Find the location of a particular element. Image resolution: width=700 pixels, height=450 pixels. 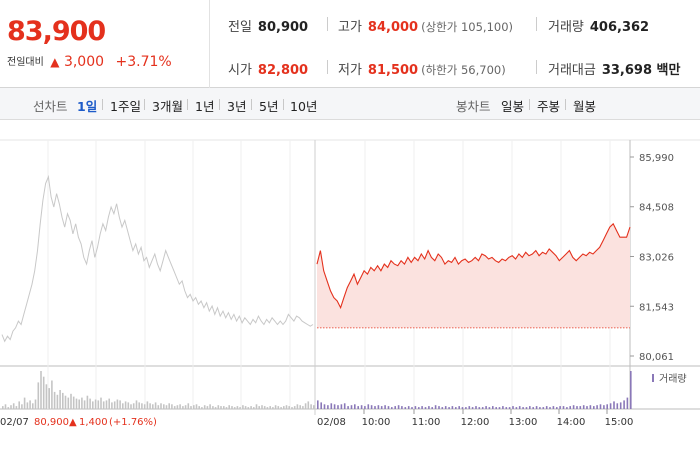

candle-chart-label: 봉차트 is located at coordinates (473, 106).